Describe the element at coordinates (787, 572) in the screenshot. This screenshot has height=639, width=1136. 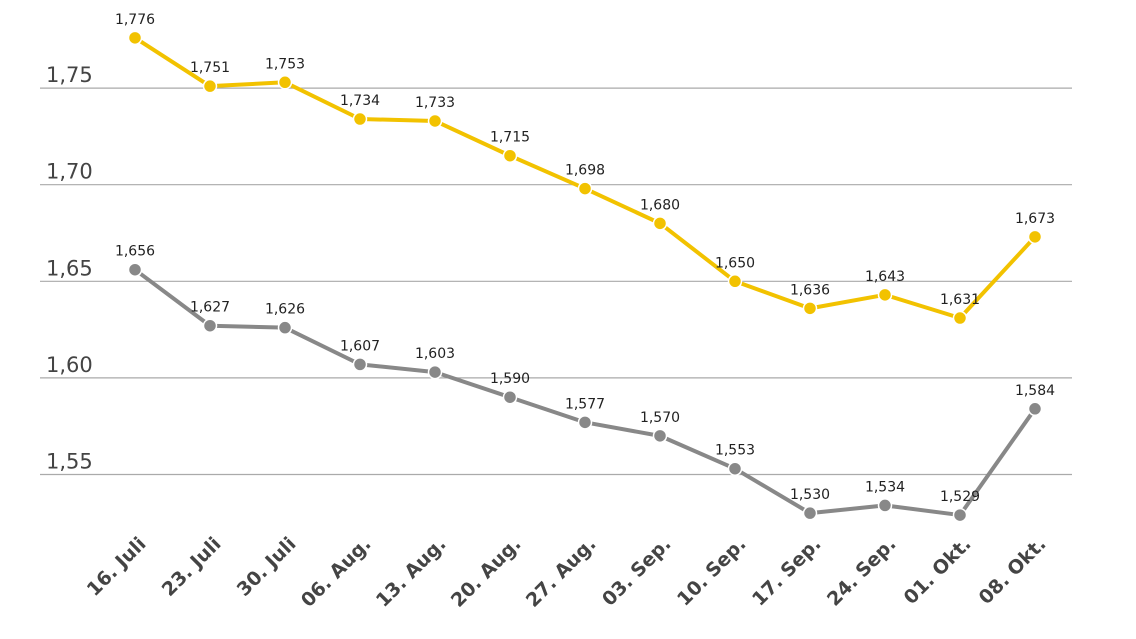
I see `x-tick-label: 17. Sep.` at that location.